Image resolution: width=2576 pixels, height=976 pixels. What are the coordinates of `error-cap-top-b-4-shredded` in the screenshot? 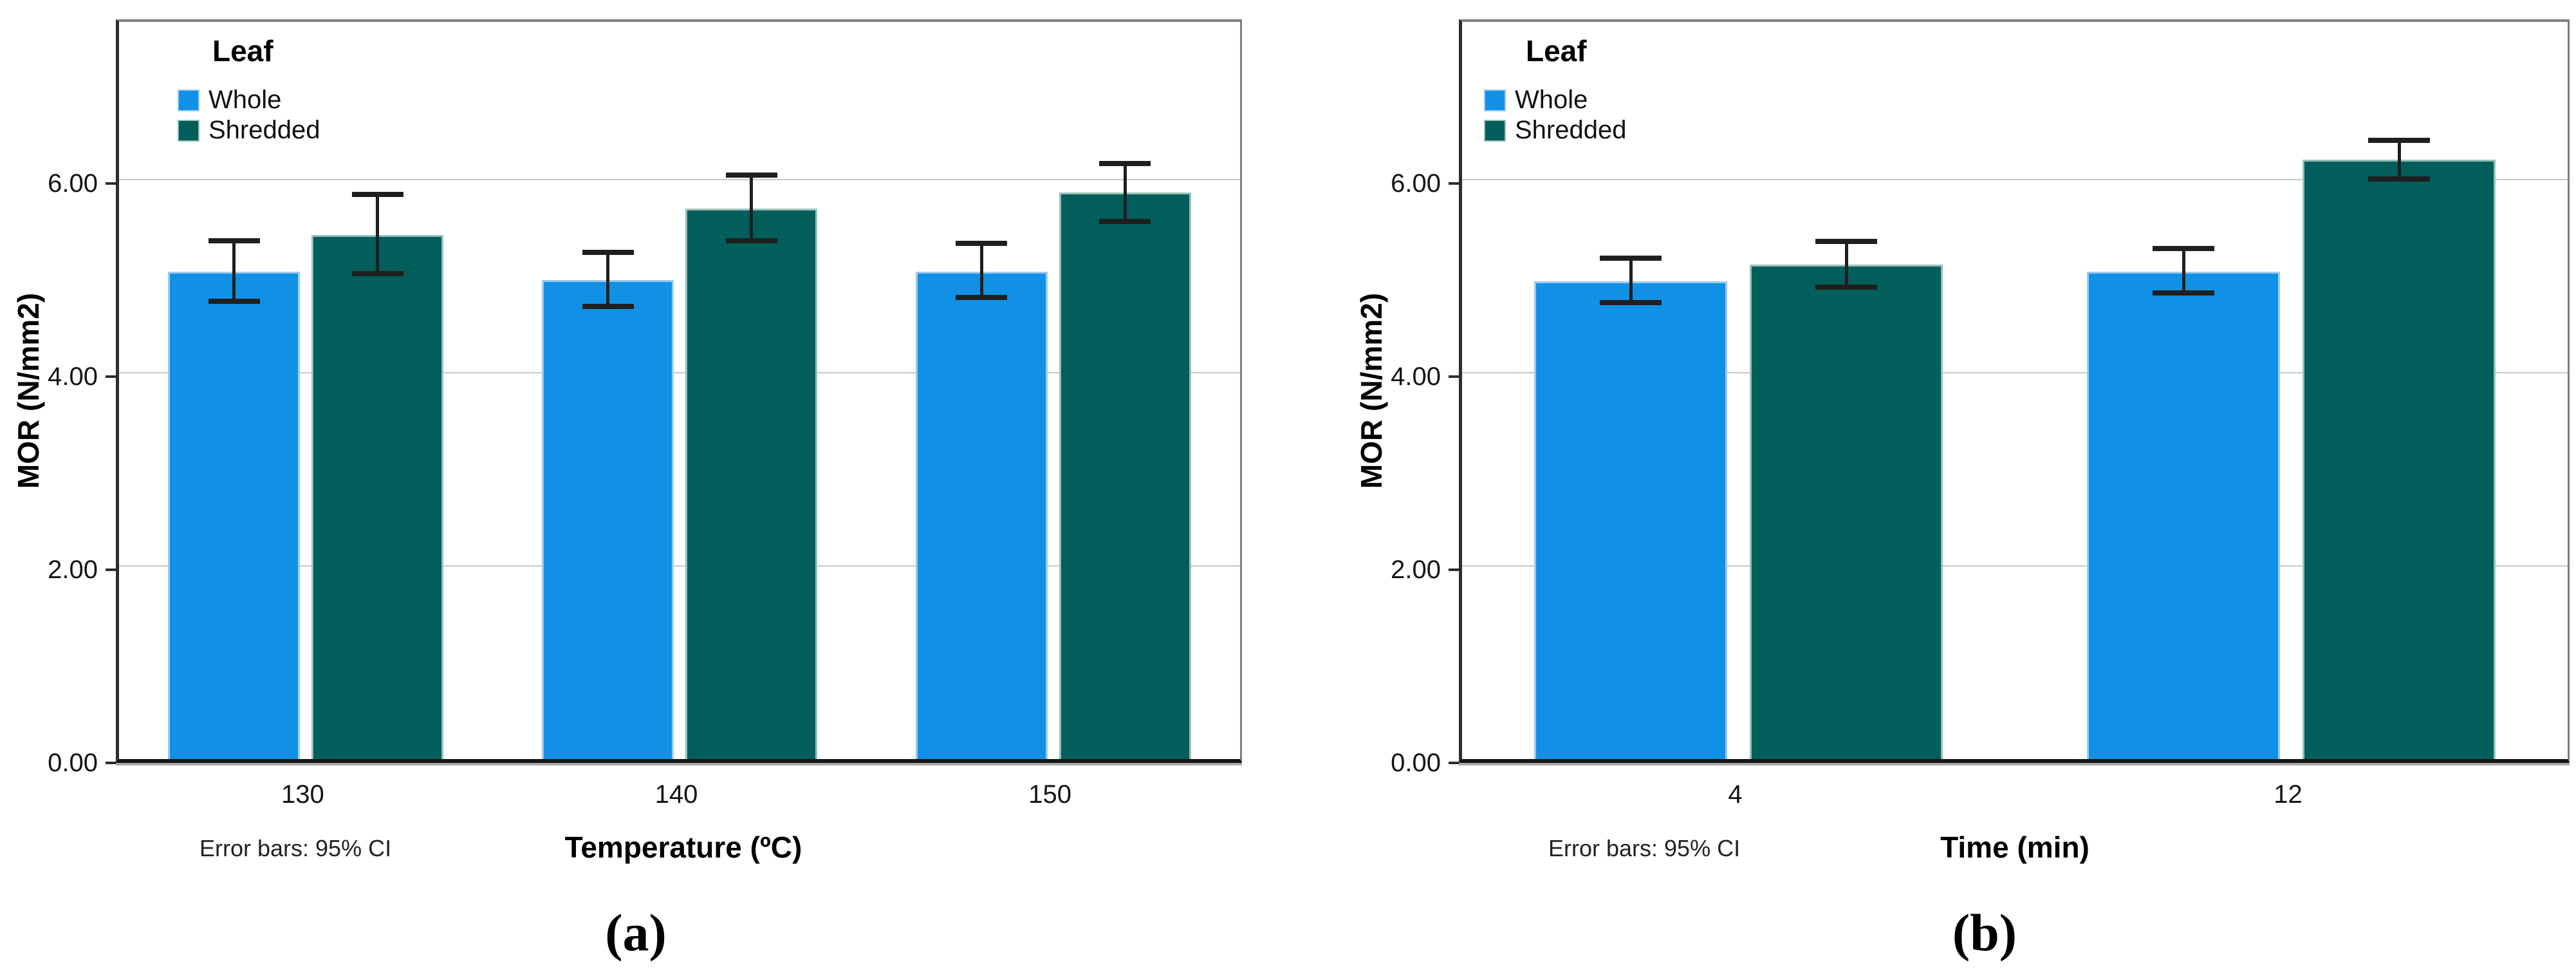 It's located at (1846, 241).